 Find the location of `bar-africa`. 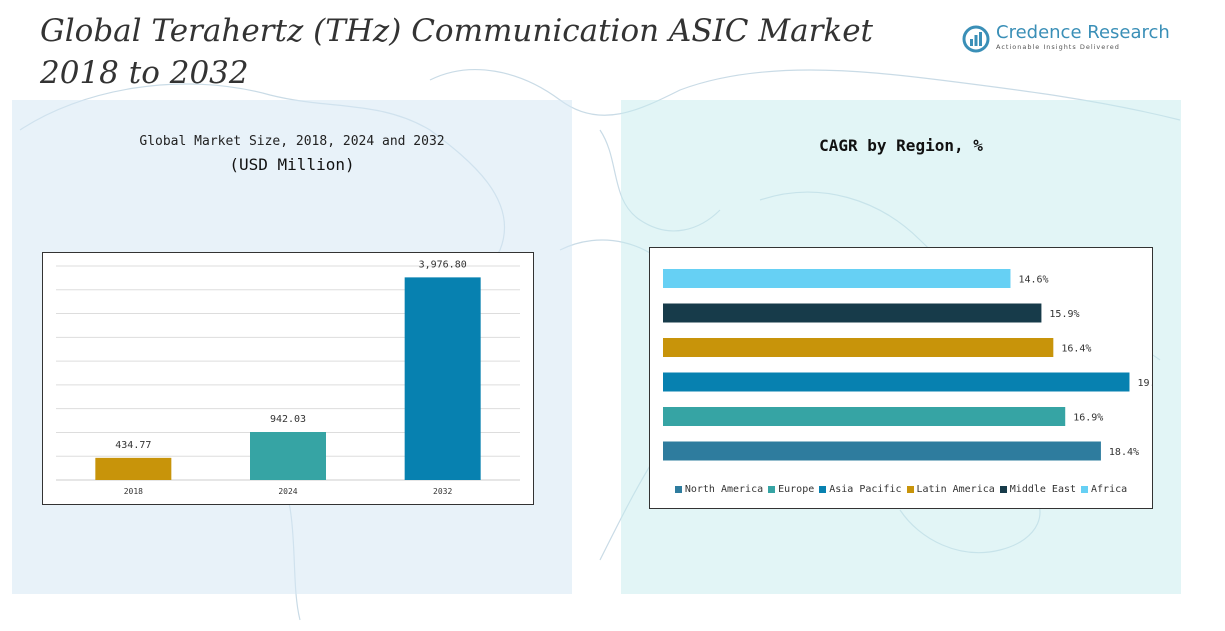

bar-africa is located at coordinates (837, 278).